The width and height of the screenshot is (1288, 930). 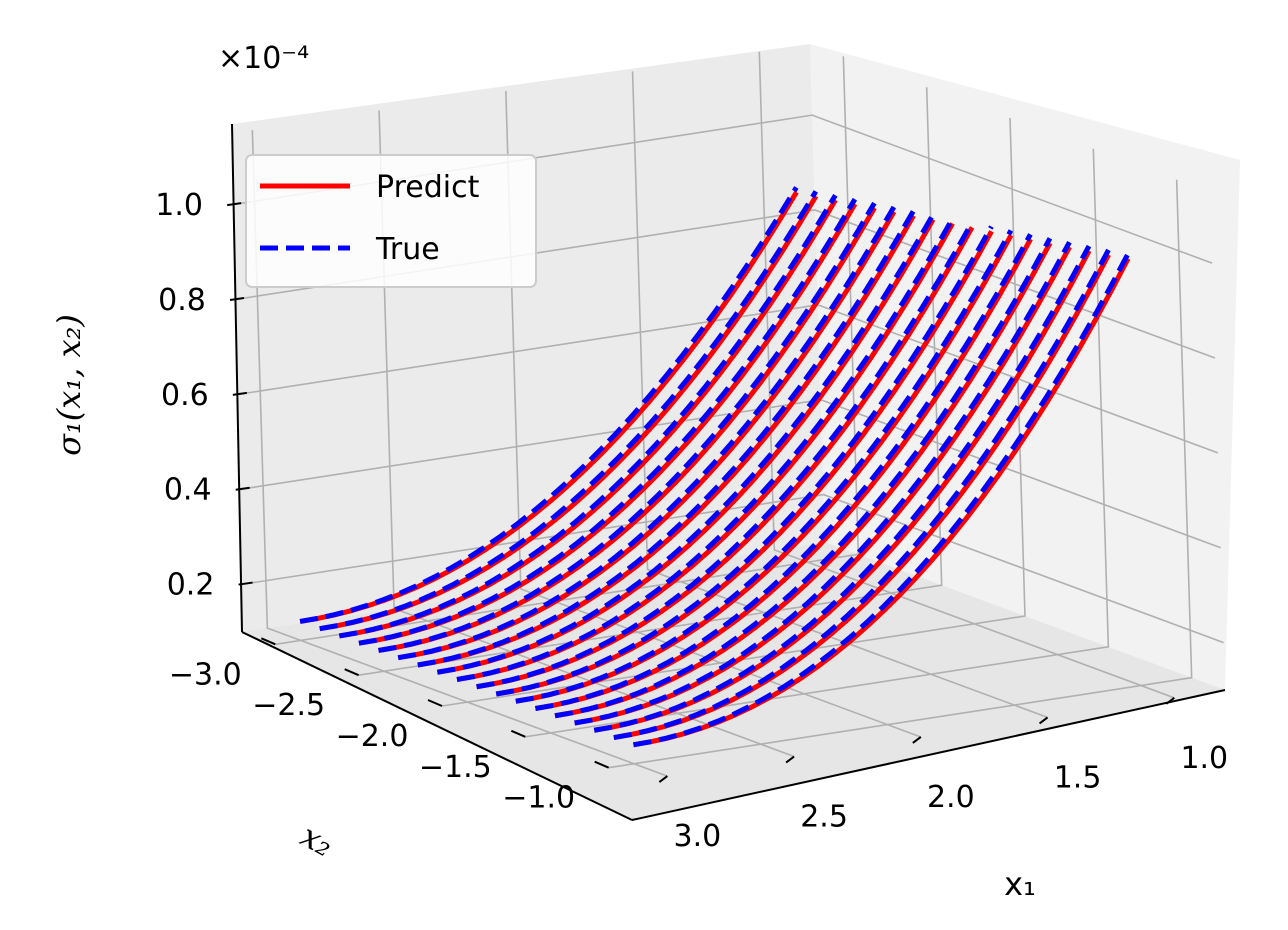 What do you see at coordinates (69, 385) in the screenshot?
I see `z-axis-label: σ₁(x₁, x₂)` at bounding box center [69, 385].